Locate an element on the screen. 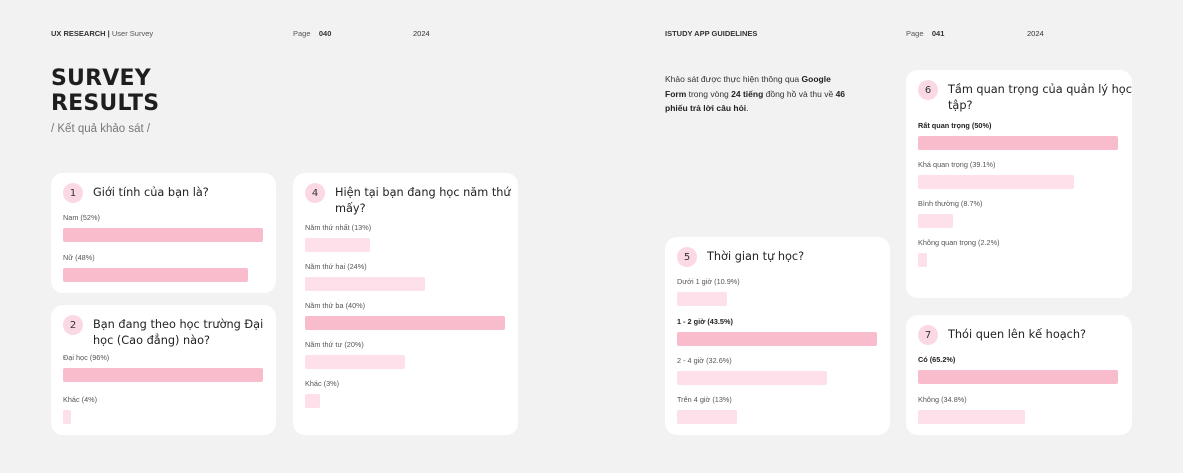 This screenshot has width=1183, height=473. answer-option: Nữ (48%) is located at coordinates (163, 267).